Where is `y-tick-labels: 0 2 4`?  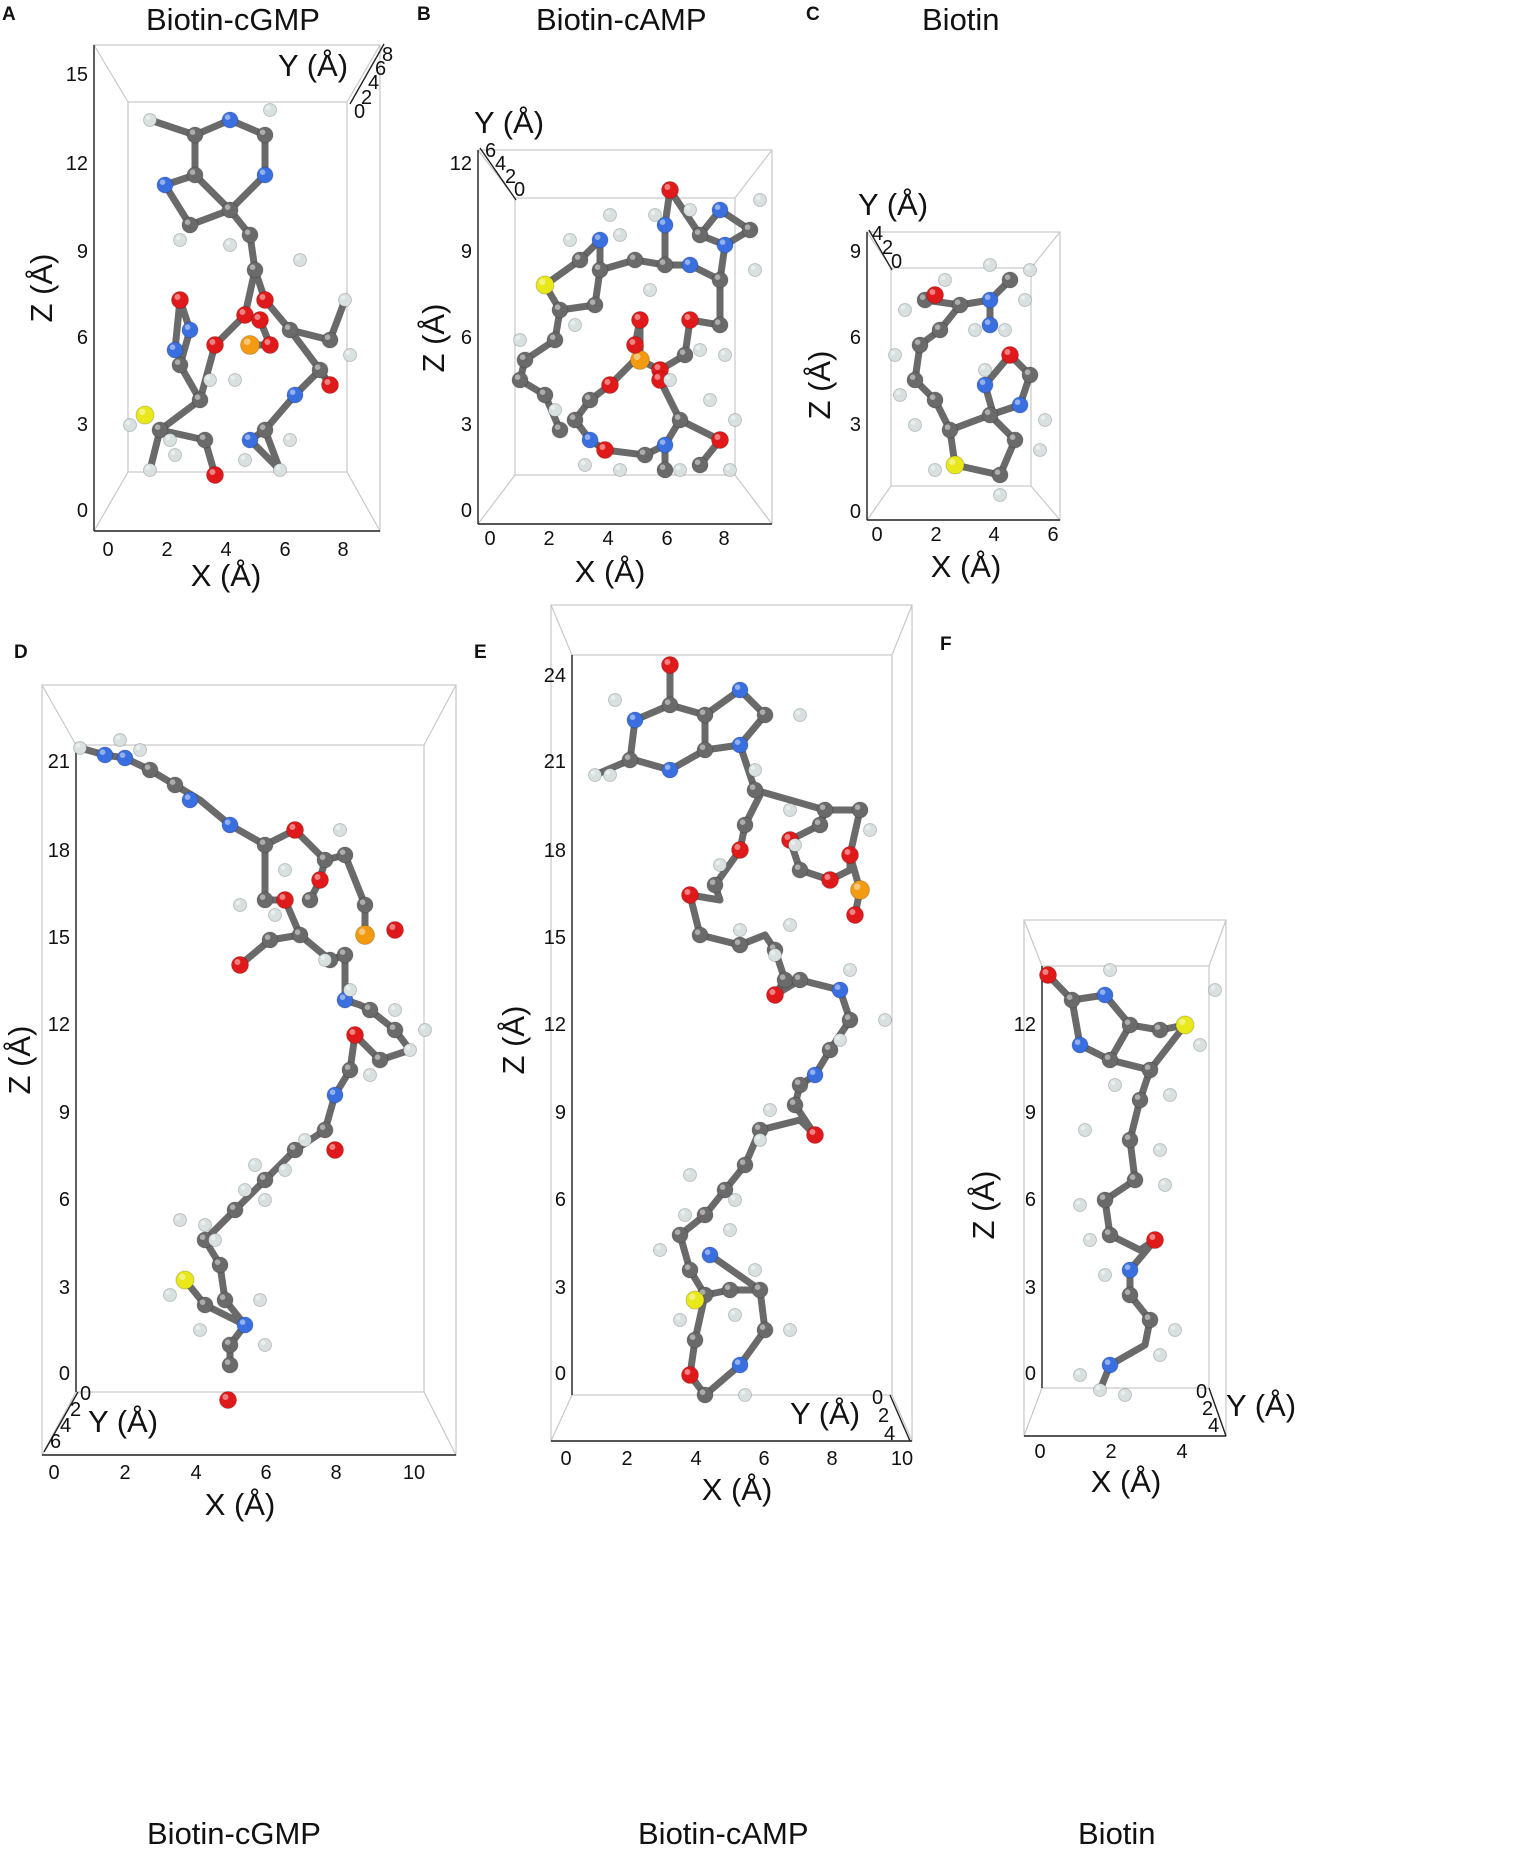 y-tick-labels: 0 2 4 is located at coordinates (891, 1416).